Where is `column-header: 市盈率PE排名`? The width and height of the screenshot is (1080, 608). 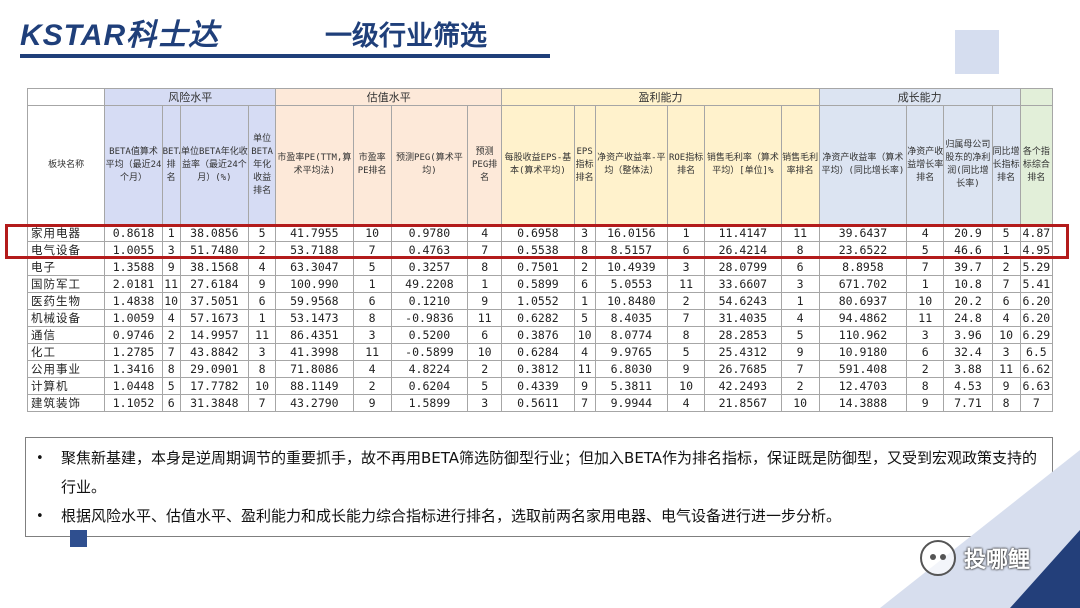
column-header: 市盈率PE排名 is located at coordinates (372, 165).